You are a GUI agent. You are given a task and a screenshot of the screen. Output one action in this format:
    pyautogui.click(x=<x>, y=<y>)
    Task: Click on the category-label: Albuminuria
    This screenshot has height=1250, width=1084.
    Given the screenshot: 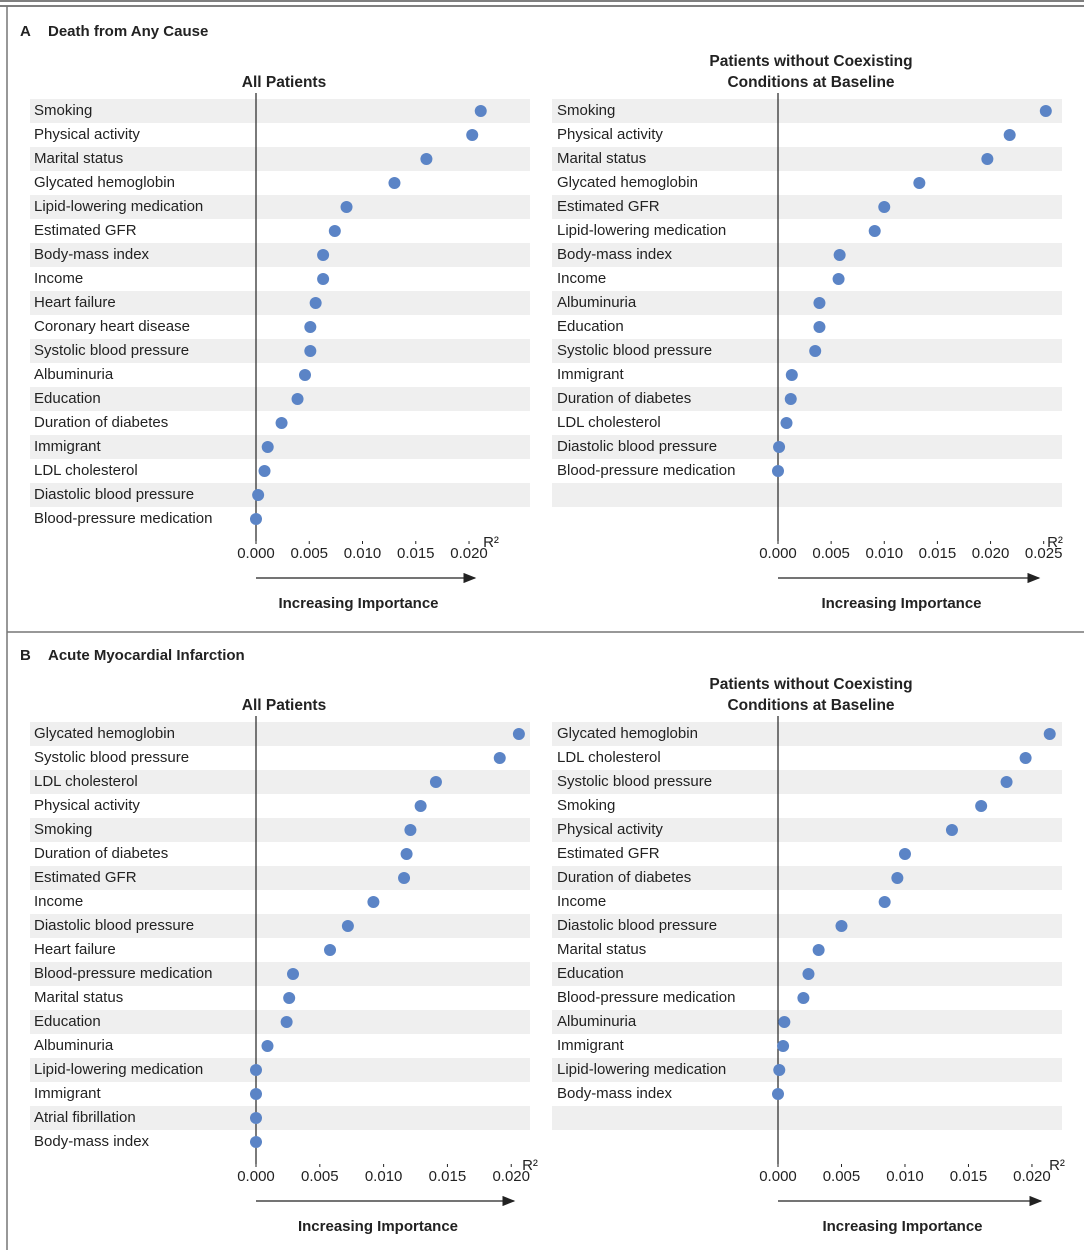 What is the action you would take?
    pyautogui.click(x=597, y=1021)
    